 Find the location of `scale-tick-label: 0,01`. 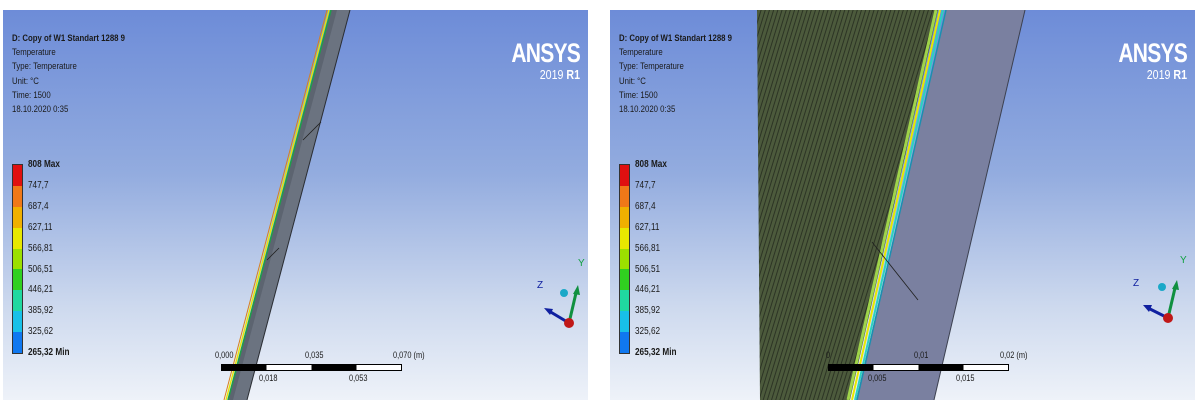

scale-tick-label: 0,01 is located at coordinates (921, 355).